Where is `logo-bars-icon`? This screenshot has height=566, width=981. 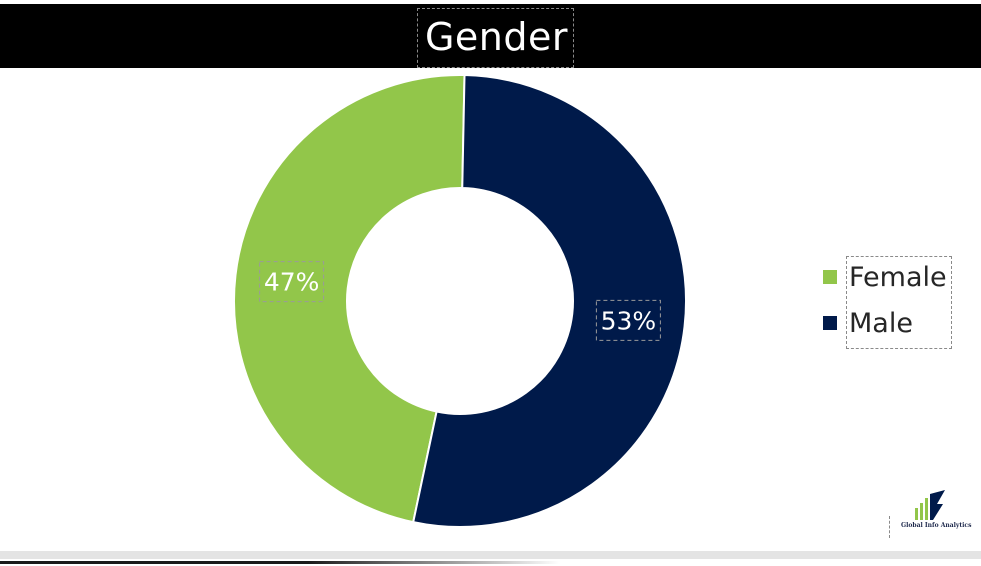
logo-bars-icon is located at coordinates (930, 505).